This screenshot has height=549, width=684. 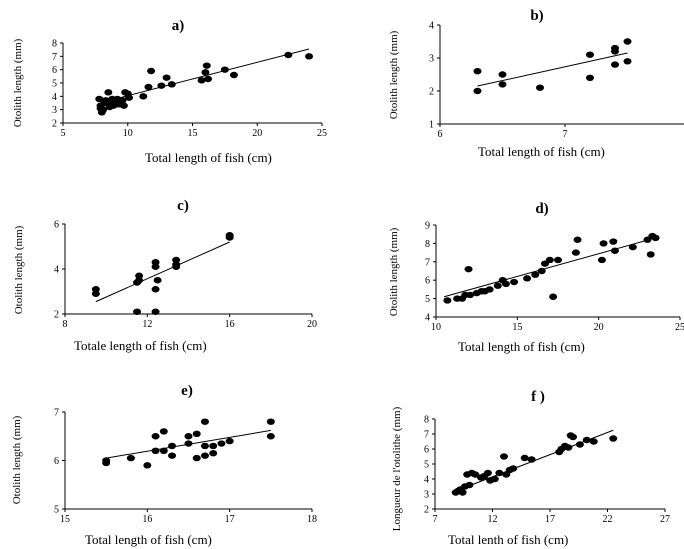 I want to click on x-tick-label: 25, so click(x=679, y=327).